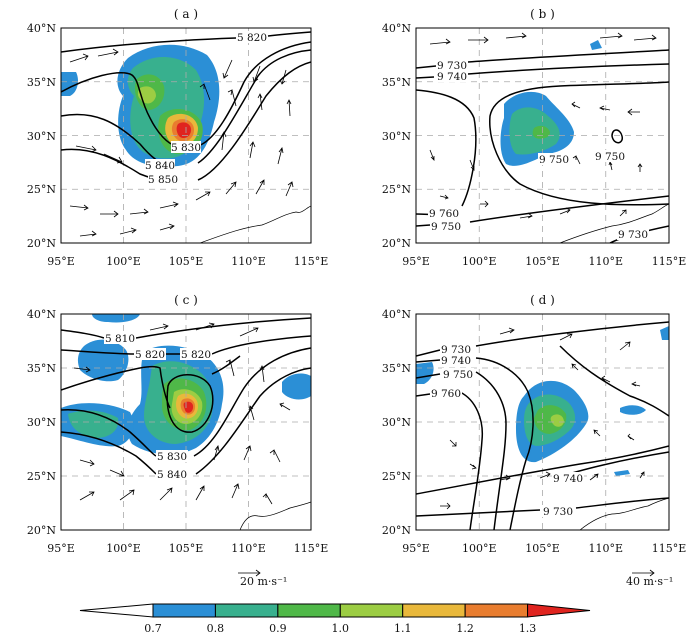  I want to click on coastline-d, so click(624, 513).